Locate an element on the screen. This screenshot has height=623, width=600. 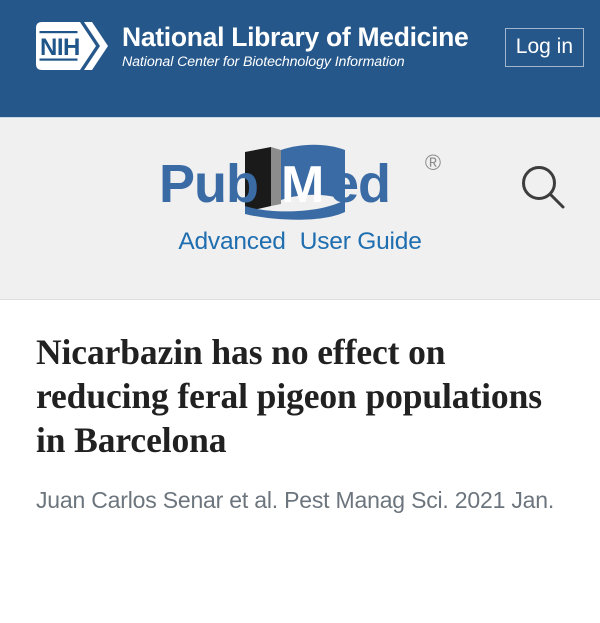
svg-text: ed is located at coordinates (359, 184).